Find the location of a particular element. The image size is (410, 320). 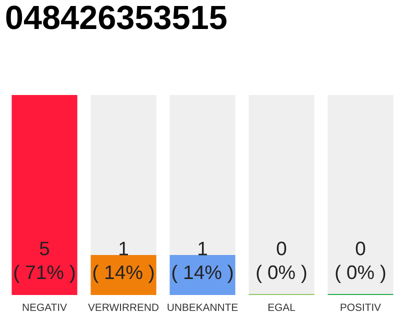

x-tick-label: POSITIV is located at coordinates (361, 307).